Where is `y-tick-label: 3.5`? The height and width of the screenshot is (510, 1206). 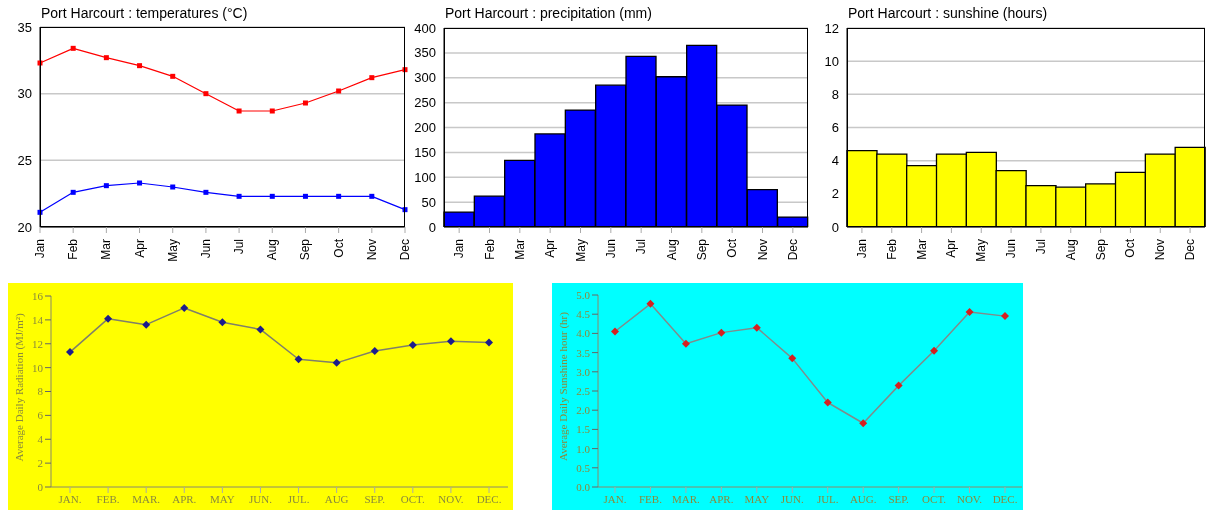
y-tick-label: 3.5 is located at coordinates (583, 352).